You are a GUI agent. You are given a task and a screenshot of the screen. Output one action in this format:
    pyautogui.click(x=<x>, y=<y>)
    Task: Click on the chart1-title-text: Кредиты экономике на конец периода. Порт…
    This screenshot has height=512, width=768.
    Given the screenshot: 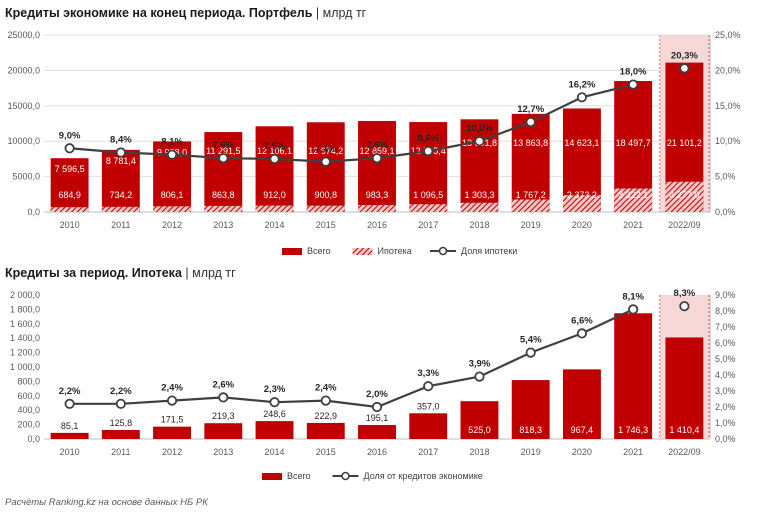 What is the action you would take?
    pyautogui.click(x=159, y=13)
    